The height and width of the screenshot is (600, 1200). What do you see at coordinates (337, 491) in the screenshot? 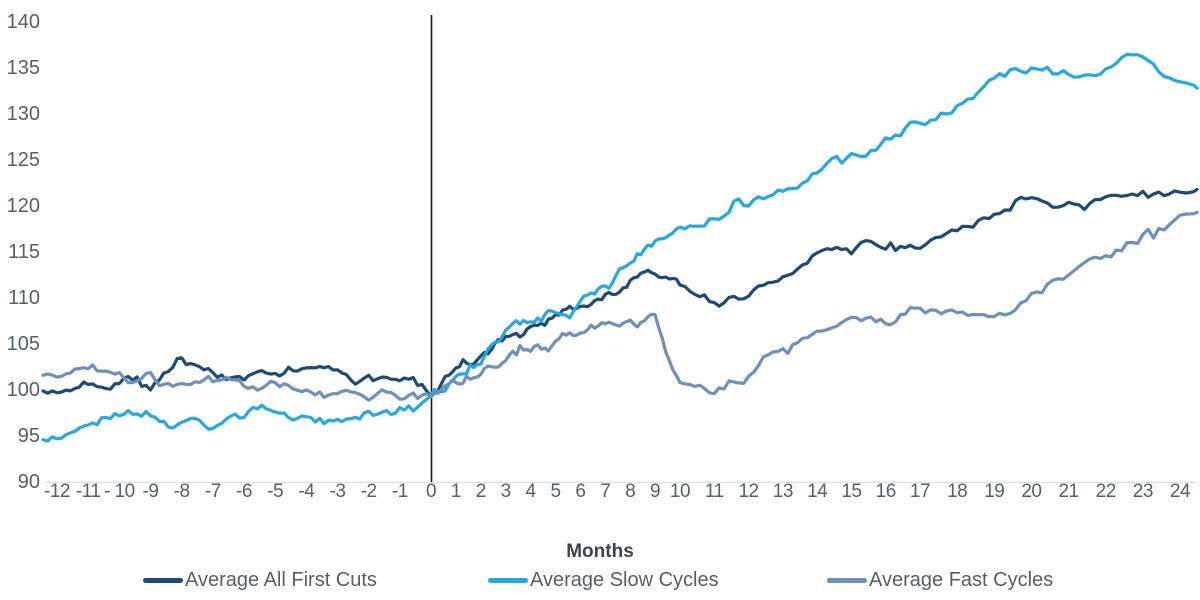
I see `x-tick-label: -3` at bounding box center [337, 491].